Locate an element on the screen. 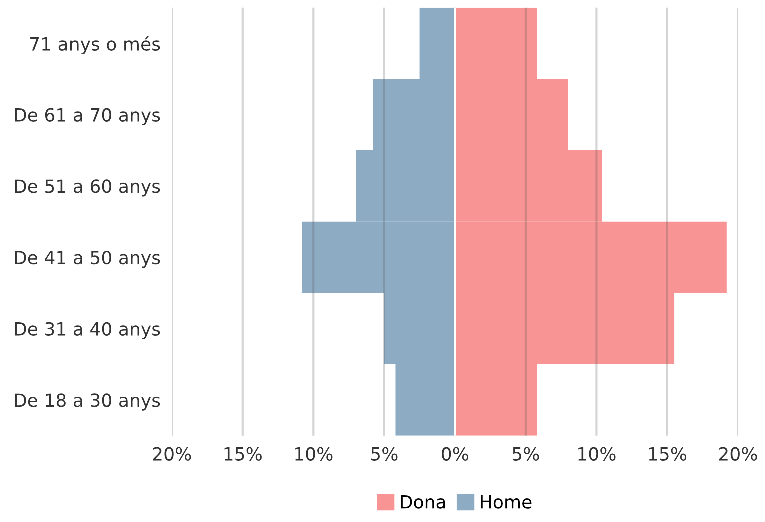 Image resolution: width=765 pixels, height=522 pixels. legend-label: Home is located at coordinates (506, 502).